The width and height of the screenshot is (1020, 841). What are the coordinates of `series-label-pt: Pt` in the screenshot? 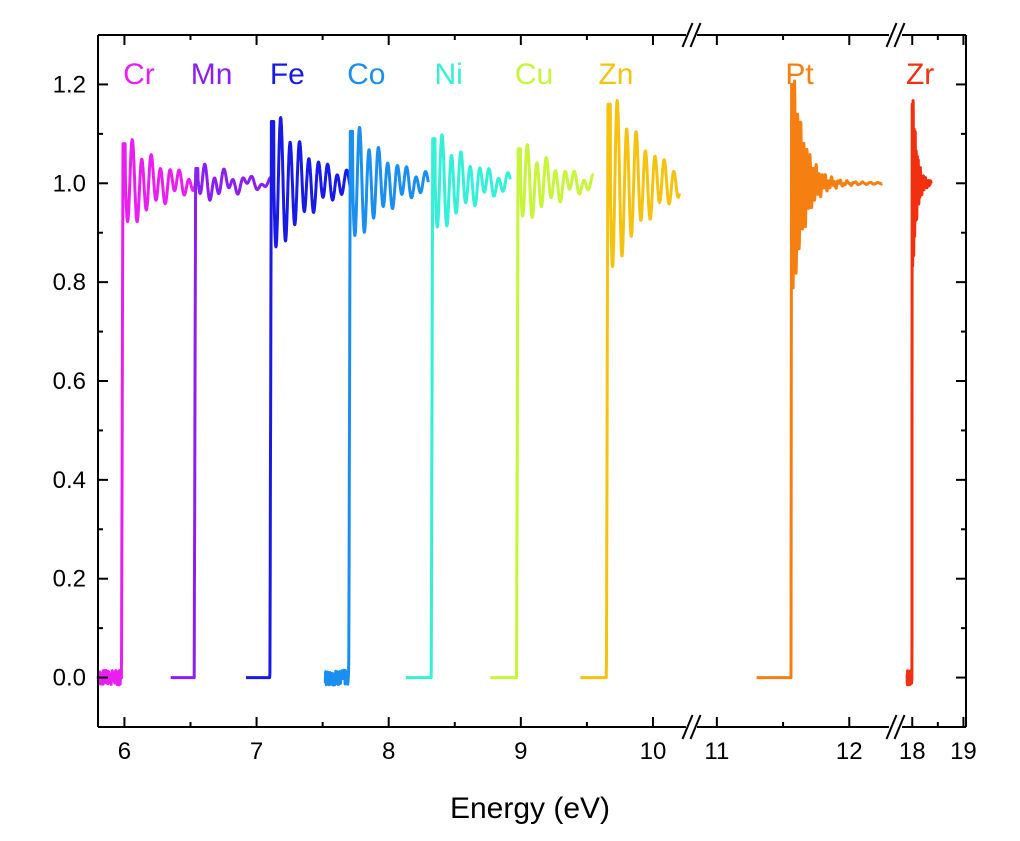 It's located at (799, 74).